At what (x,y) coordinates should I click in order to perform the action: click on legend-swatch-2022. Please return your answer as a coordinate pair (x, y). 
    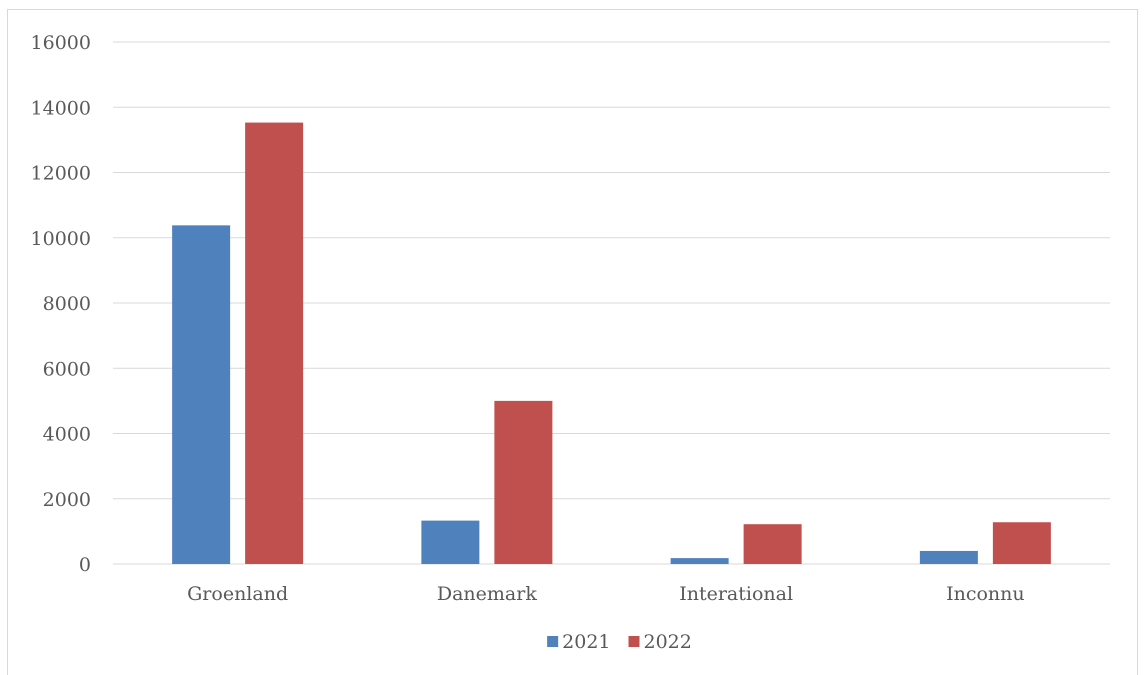
    Looking at the image, I should click on (634, 641).